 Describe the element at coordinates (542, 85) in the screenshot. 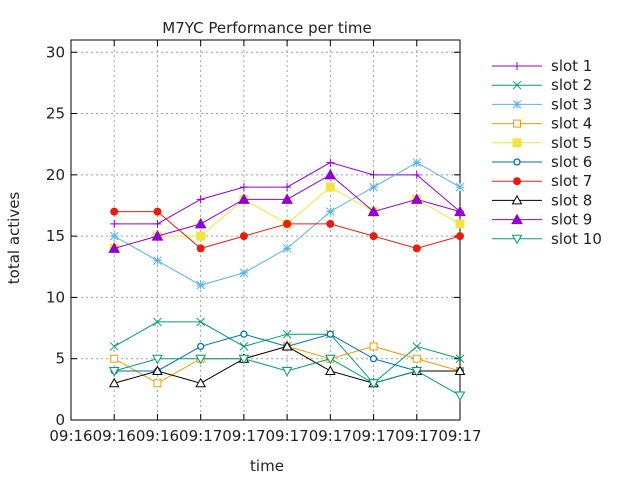

I see `legend-item-slot-2: slot 2` at that location.